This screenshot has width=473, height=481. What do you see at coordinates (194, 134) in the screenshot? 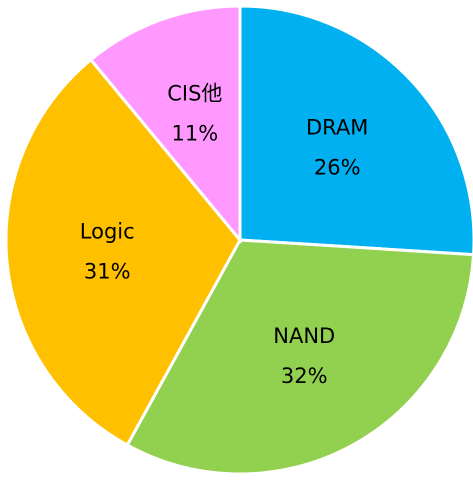
I see `value-label: 11%` at bounding box center [194, 134].